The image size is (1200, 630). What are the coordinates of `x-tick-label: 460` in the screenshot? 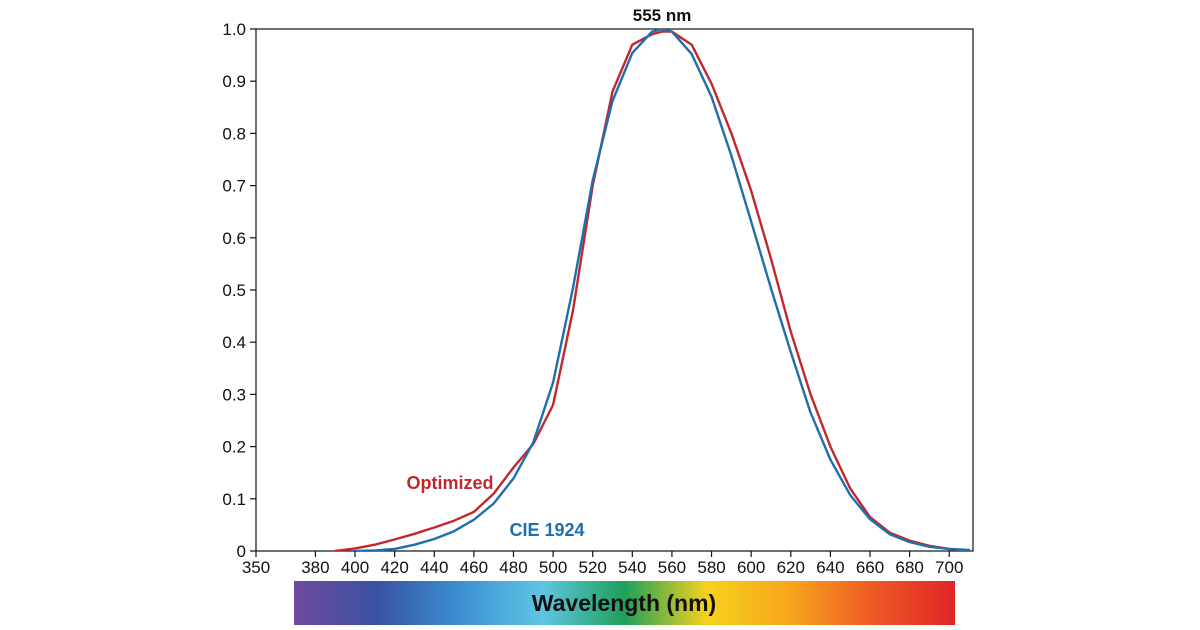 It's located at (474, 567).